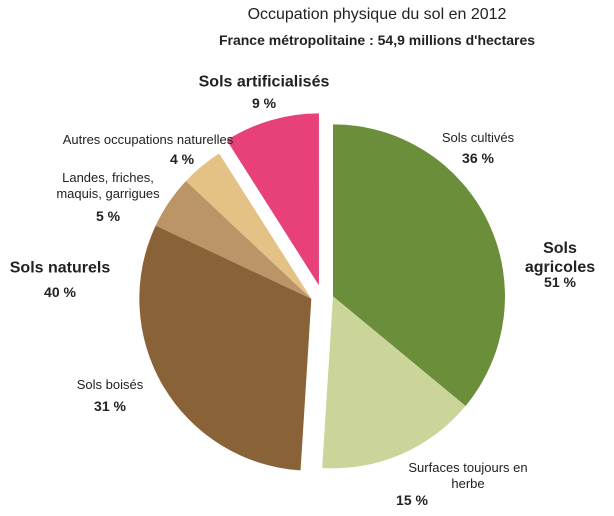 This screenshot has height=516, width=614. I want to click on slice-group, so click(272, 199).